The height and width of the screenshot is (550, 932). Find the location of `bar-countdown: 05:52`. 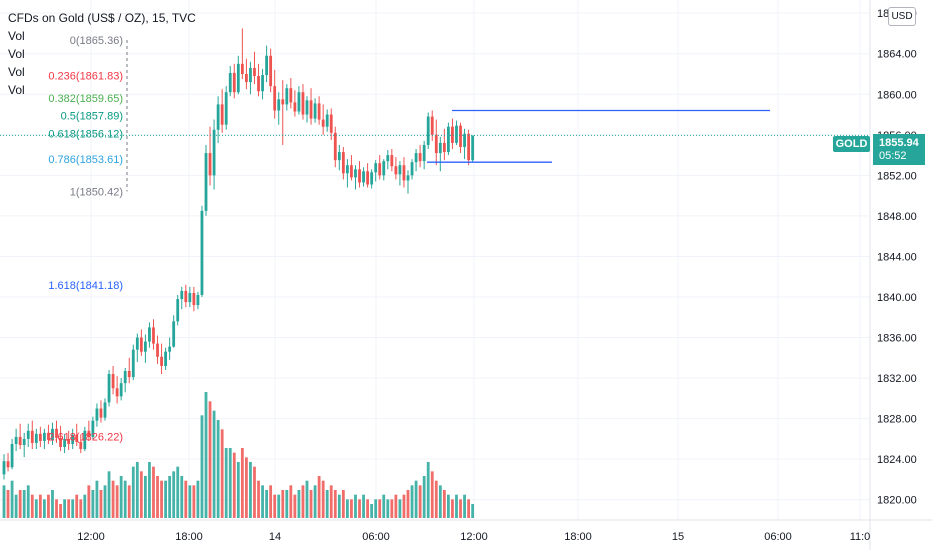

bar-countdown: 05:52 is located at coordinates (893, 156).